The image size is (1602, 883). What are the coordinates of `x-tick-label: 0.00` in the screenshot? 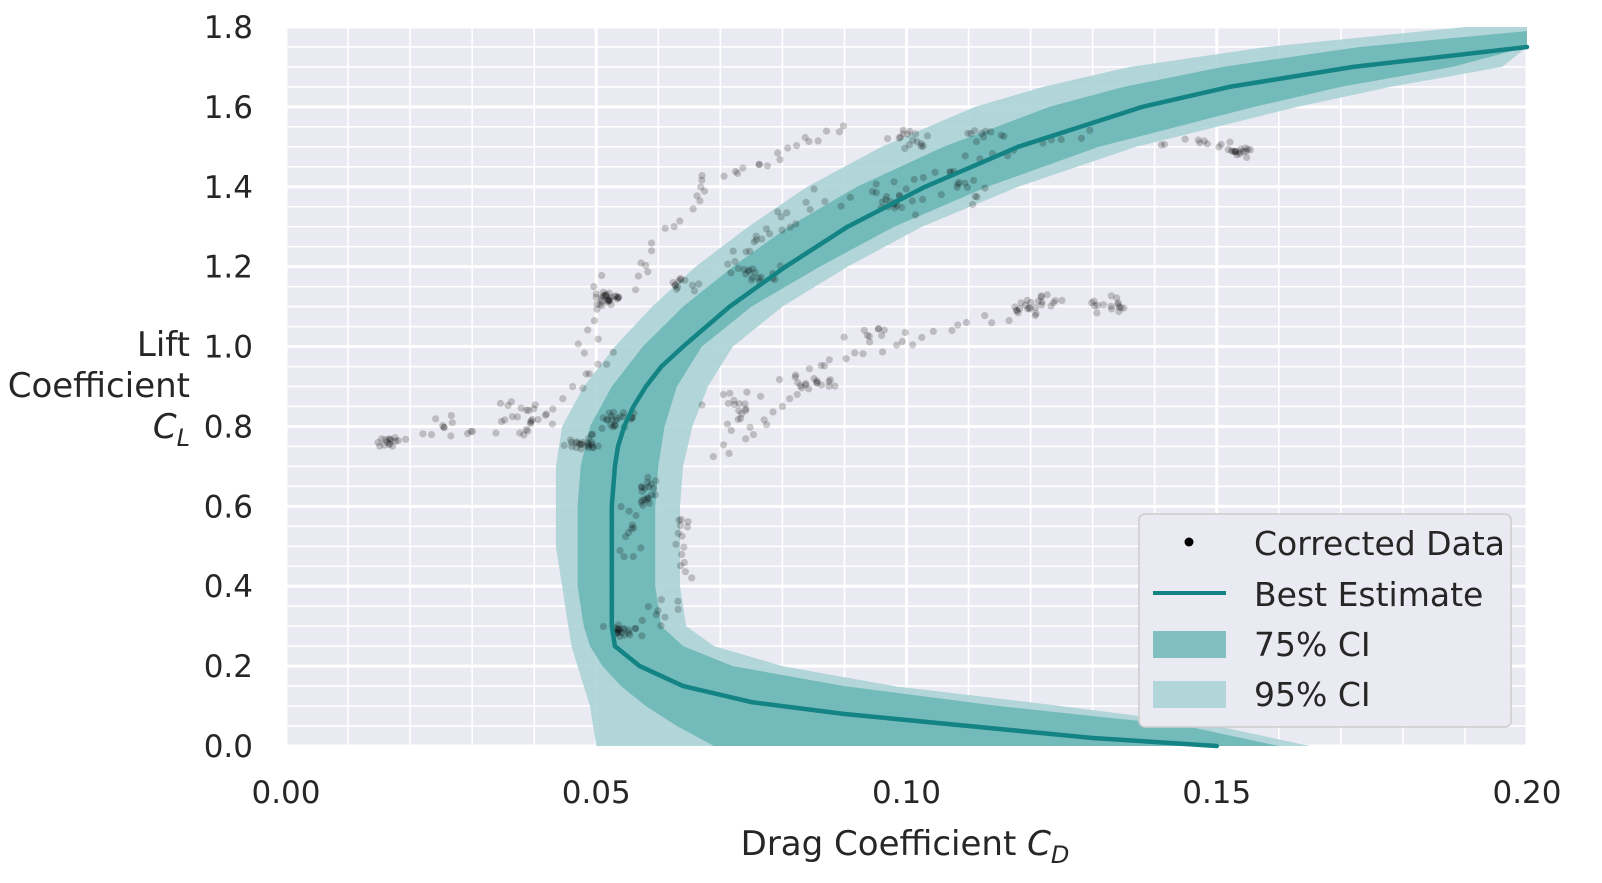 It's located at (285, 793).